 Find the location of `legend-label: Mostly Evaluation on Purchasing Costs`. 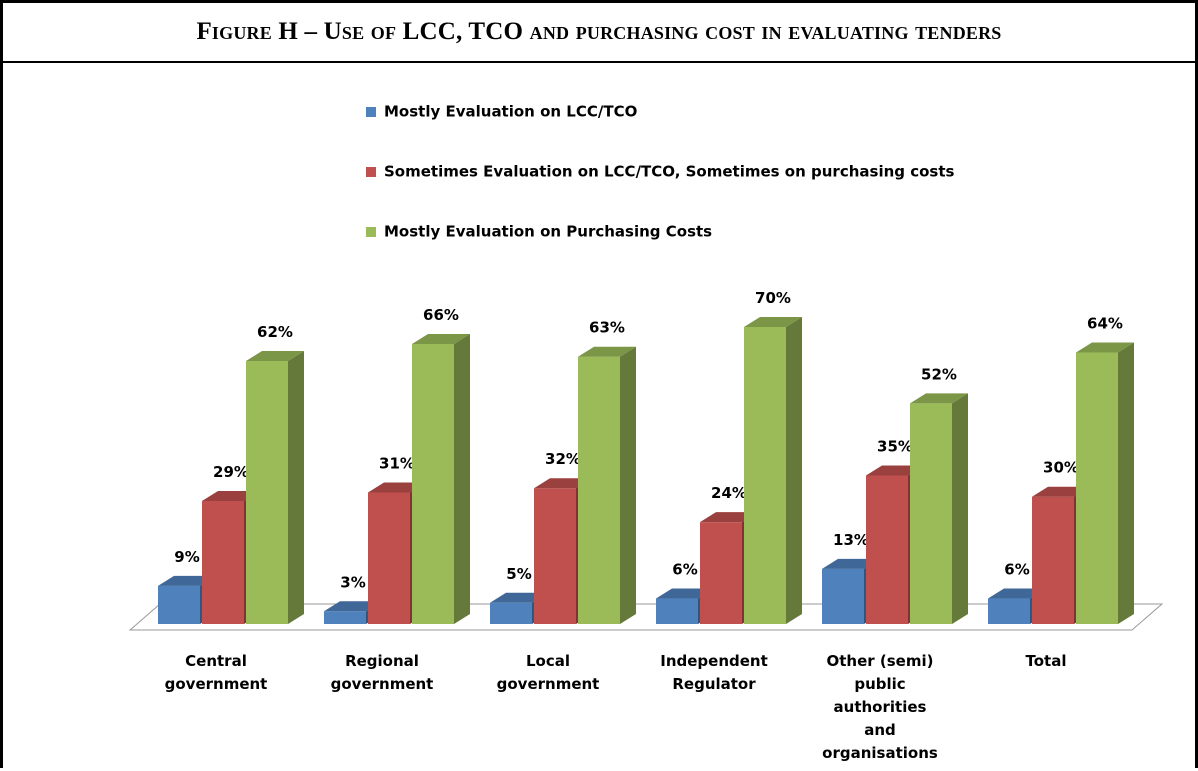

legend-label: Mostly Evaluation on Purchasing Costs is located at coordinates (548, 232).